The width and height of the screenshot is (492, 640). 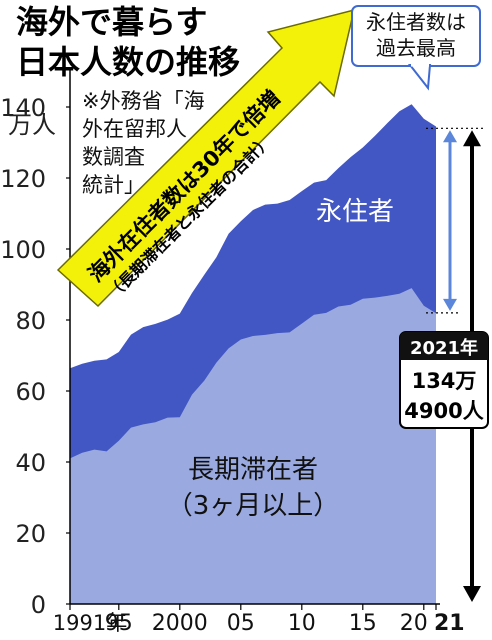 I want to click on series-label-permanent: 永住者, so click(x=355, y=212).